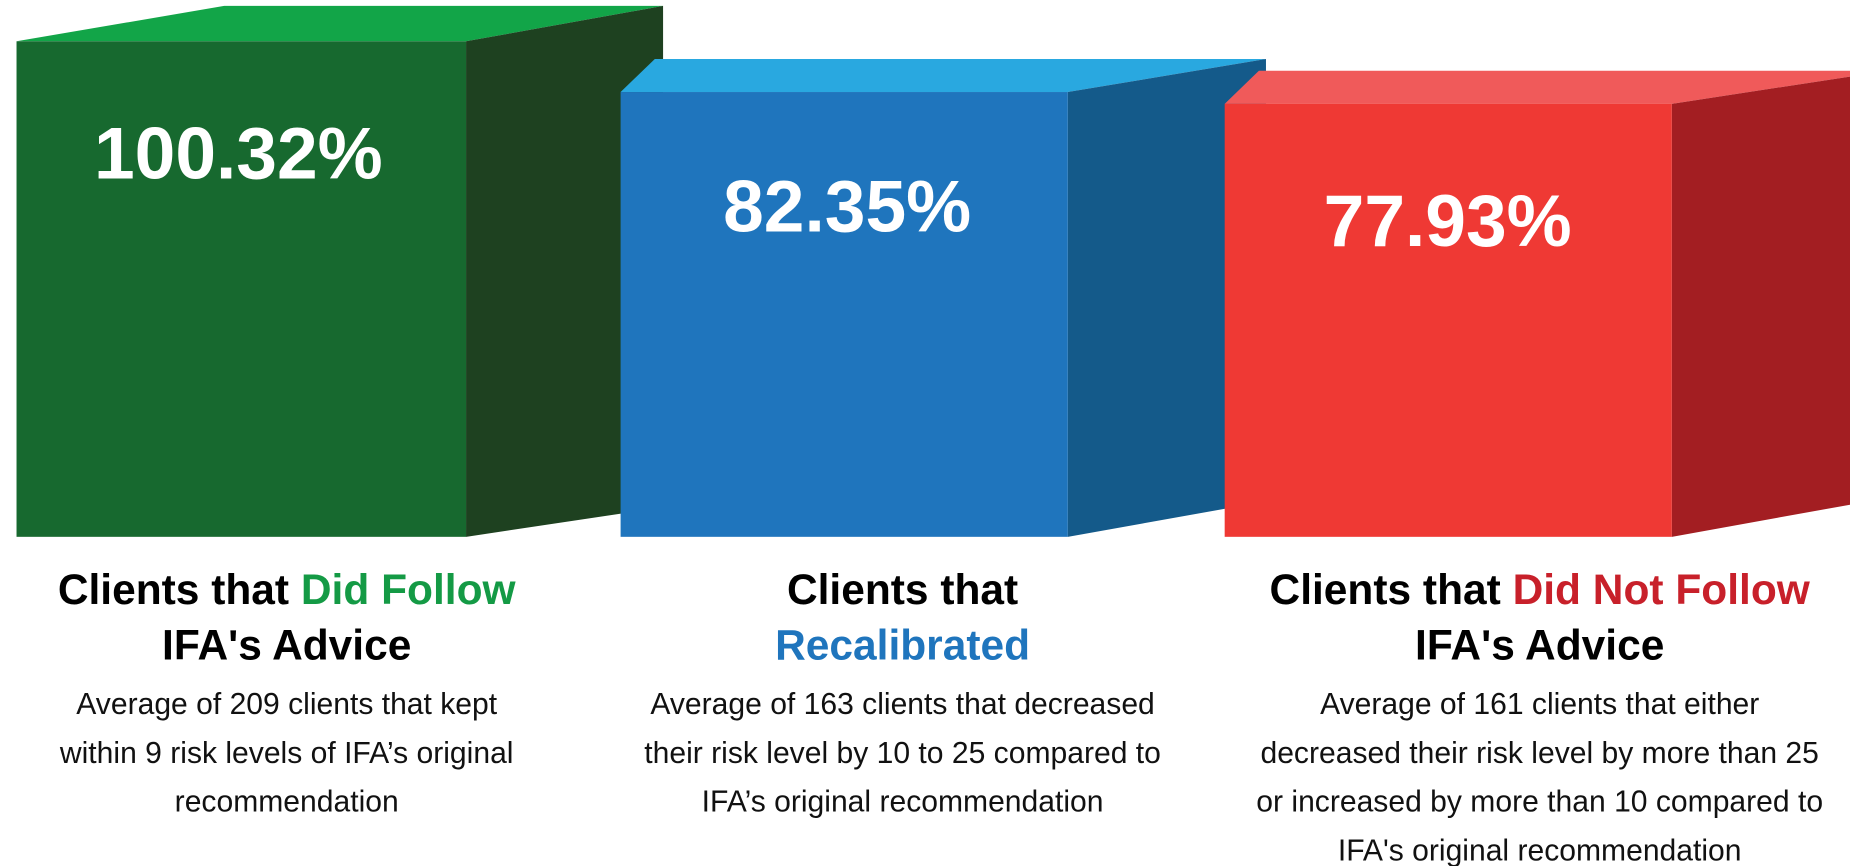 The image size is (1850, 866). Describe the element at coordinates (286, 753) in the screenshot. I see `card-description: within 9 risk levels of IFA’s original` at that location.